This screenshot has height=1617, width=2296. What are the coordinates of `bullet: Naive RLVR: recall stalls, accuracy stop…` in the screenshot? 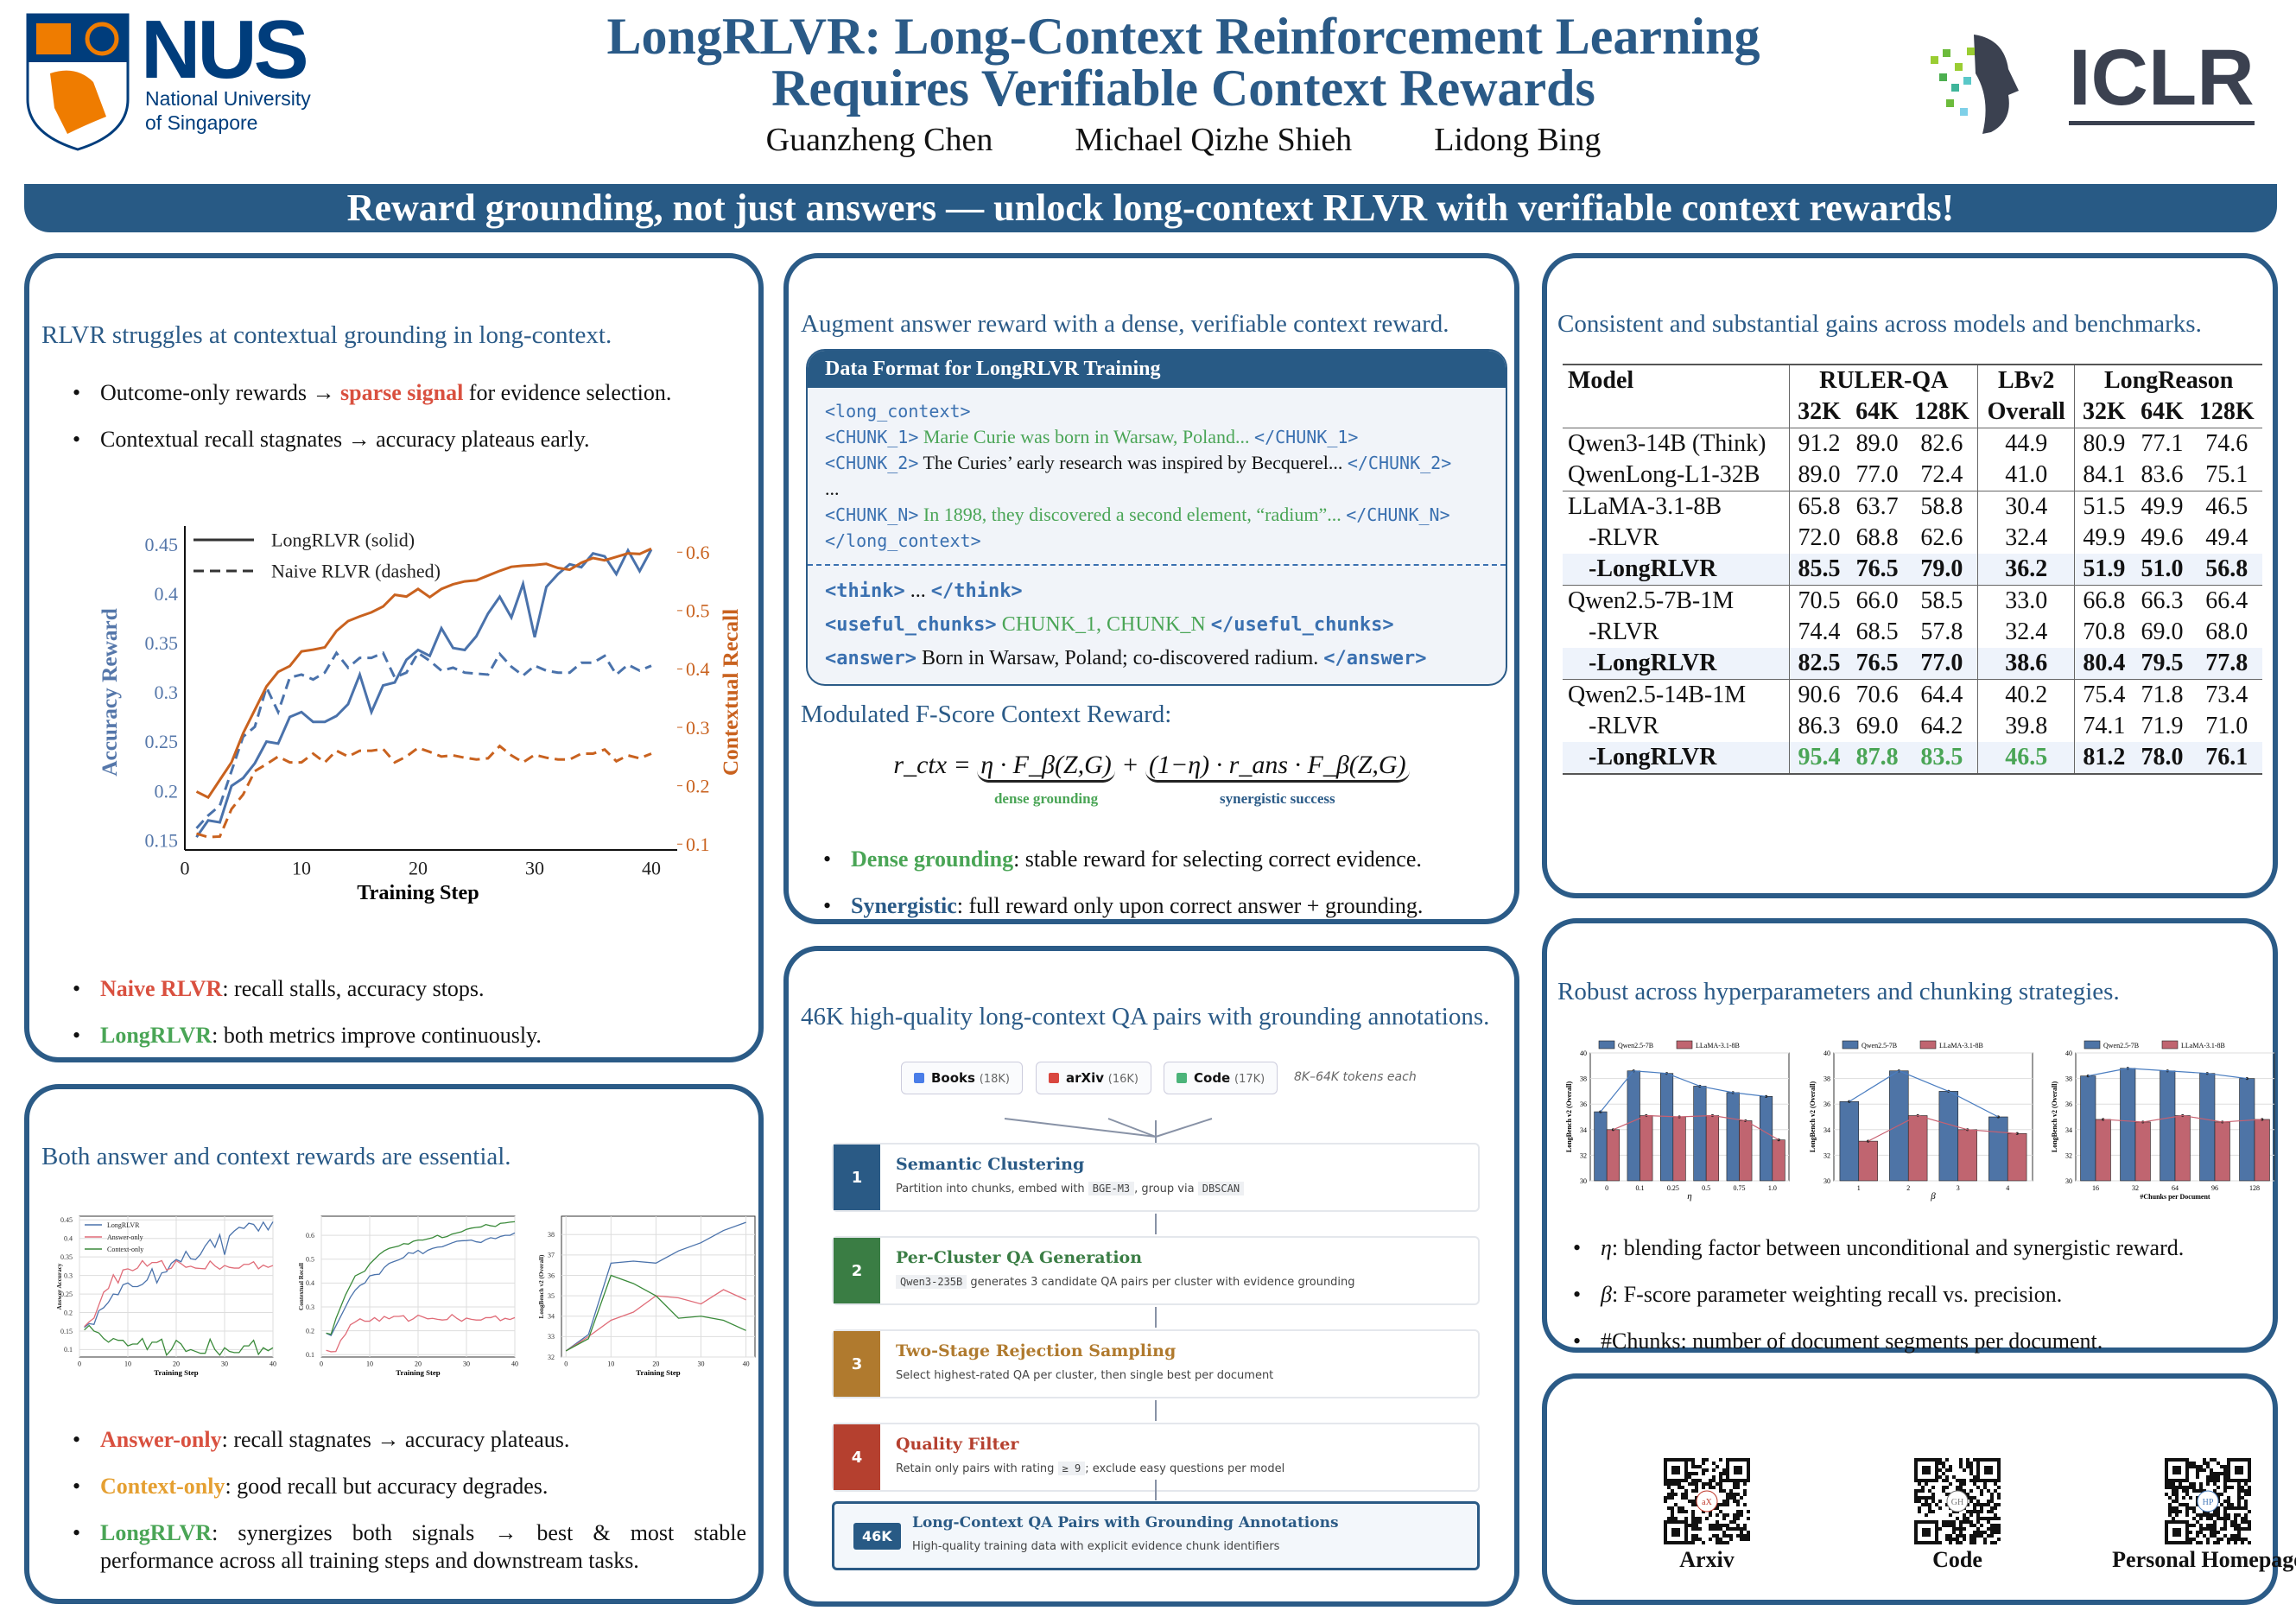 It's located at (303, 989).